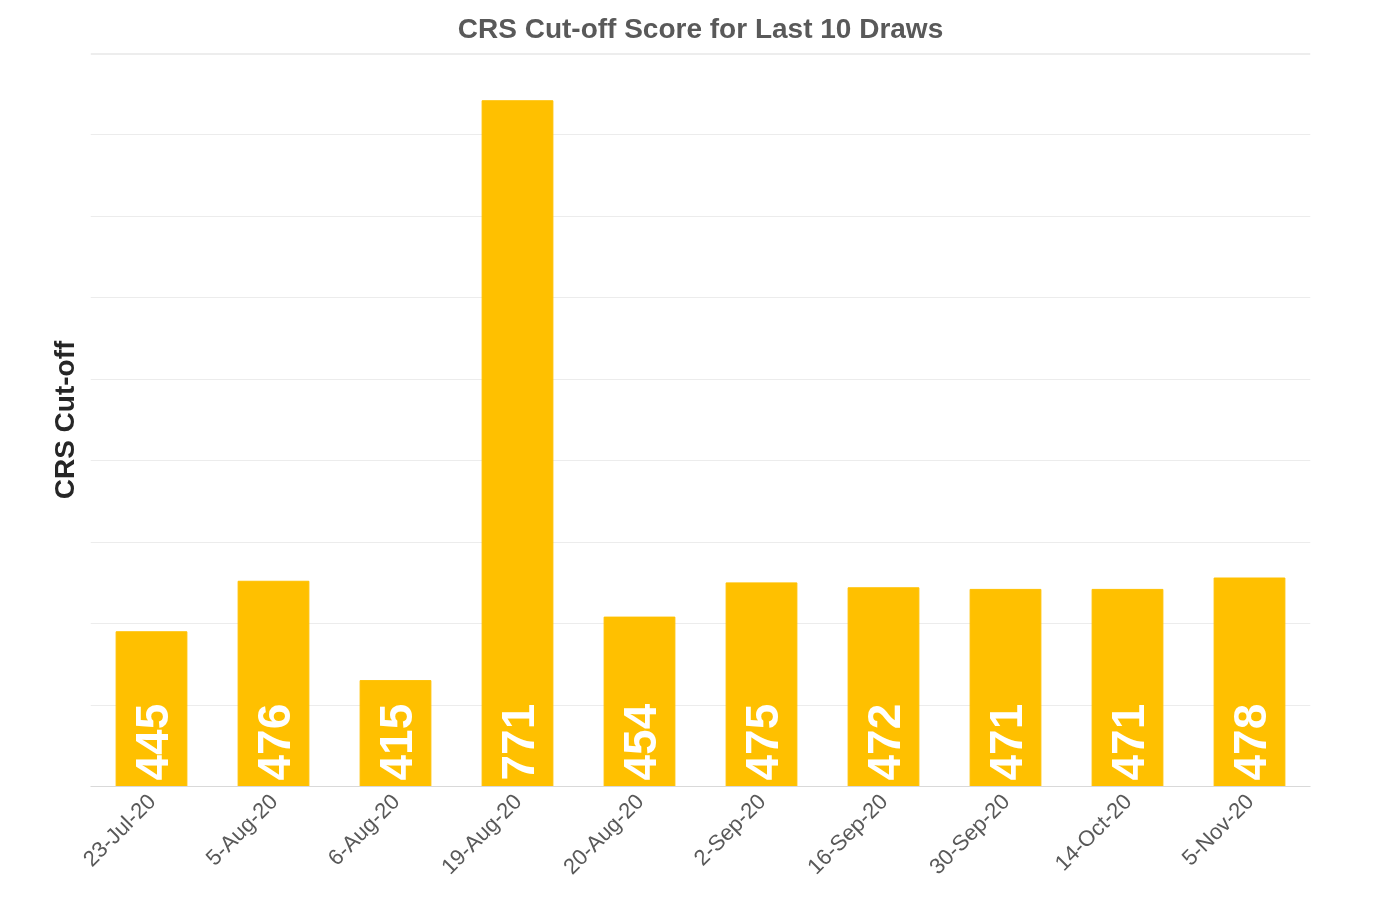 This screenshot has height=900, width=1384. What do you see at coordinates (395, 742) in the screenshot?
I see `data-label: 415` at bounding box center [395, 742].